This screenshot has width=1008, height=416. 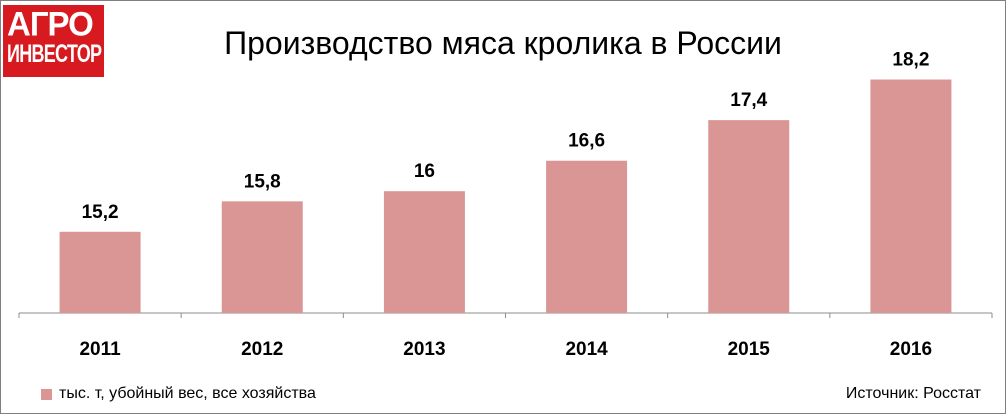 What do you see at coordinates (748, 100) in the screenshot?
I see `data-label: 17,4` at bounding box center [748, 100].